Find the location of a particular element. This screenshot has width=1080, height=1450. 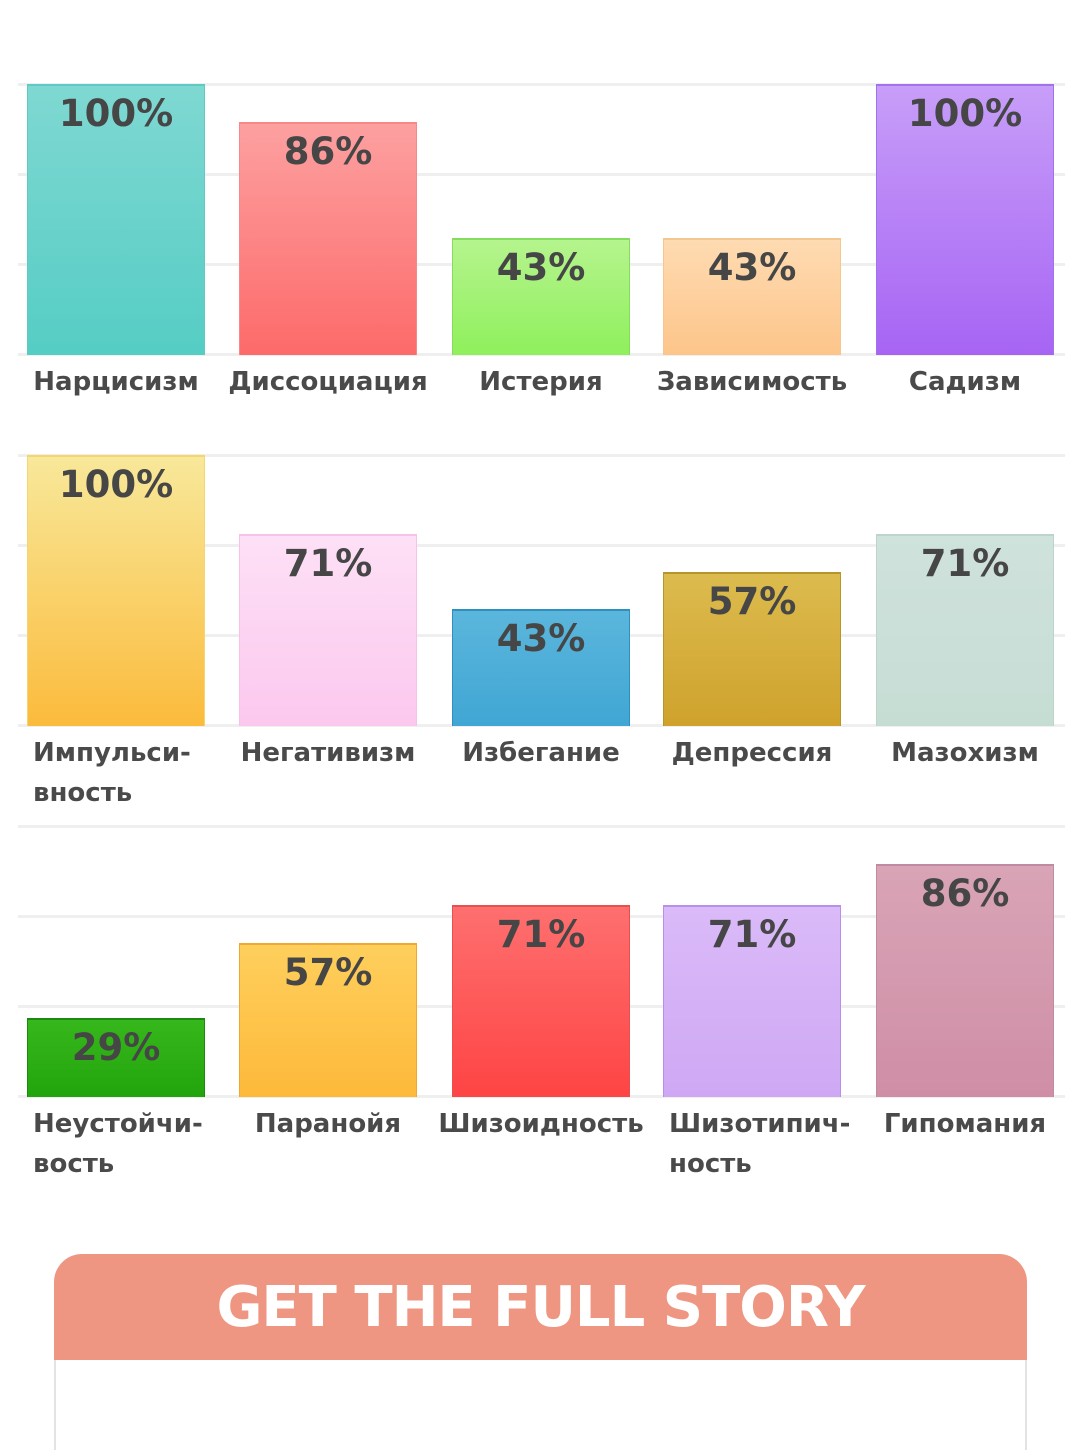

category-label: Садизм is located at coordinates (965, 382).